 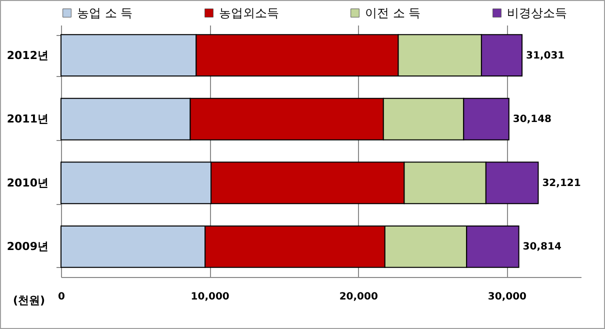 What do you see at coordinates (27, 247) in the screenshot?
I see `y-tick-label: 2009년` at bounding box center [27, 247].